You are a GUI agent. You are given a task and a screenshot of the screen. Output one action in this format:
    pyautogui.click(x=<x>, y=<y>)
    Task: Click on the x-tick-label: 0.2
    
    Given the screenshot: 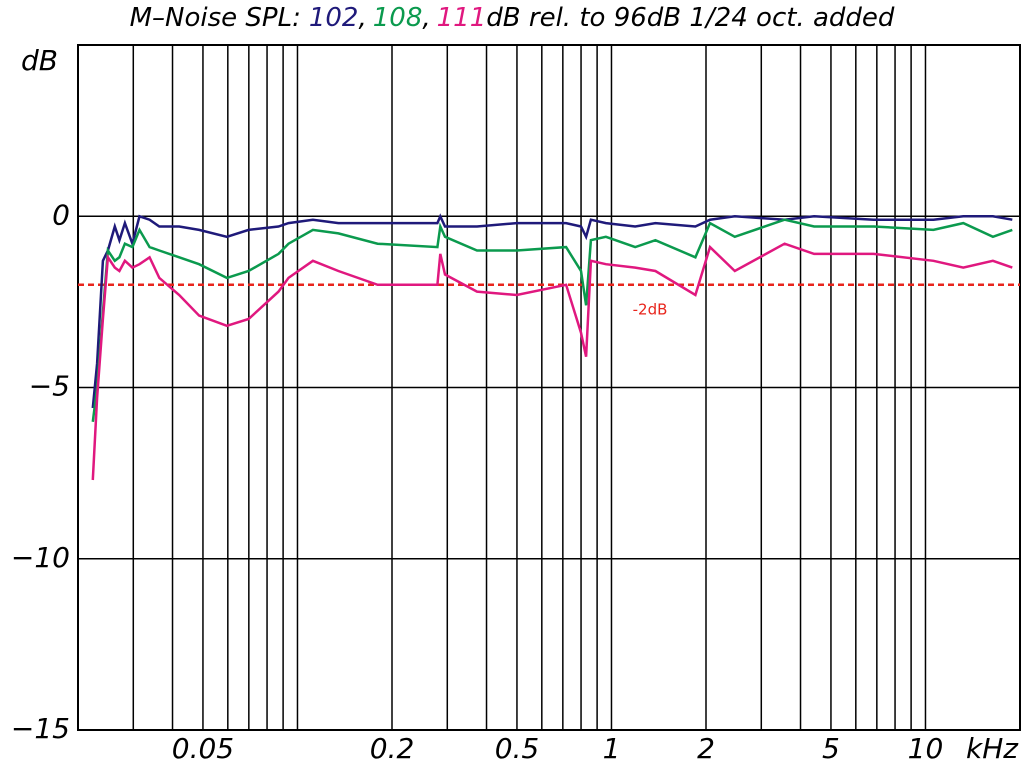 What is the action you would take?
    pyautogui.click(x=392, y=748)
    